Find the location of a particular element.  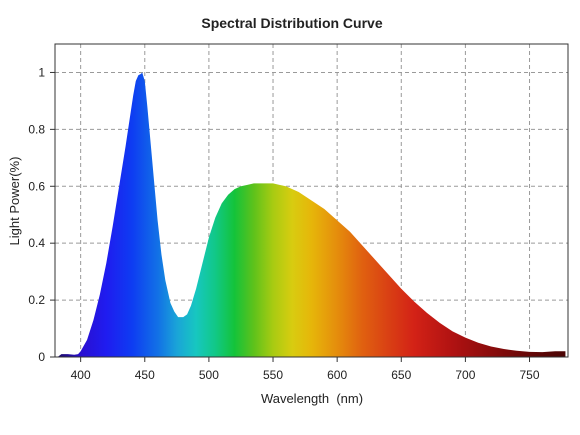

y-axis-label: Light Power(%) is located at coordinates (14, 201).